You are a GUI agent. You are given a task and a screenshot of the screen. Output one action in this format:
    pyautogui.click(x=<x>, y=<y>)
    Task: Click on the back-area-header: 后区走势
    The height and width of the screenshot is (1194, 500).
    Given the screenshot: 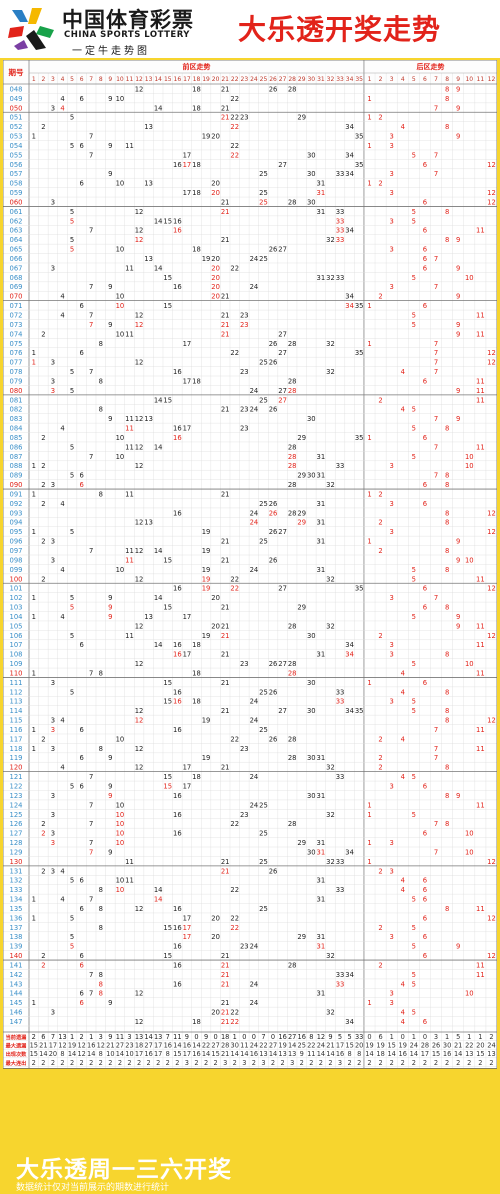 What is the action you would take?
    pyautogui.click(x=430, y=66)
    